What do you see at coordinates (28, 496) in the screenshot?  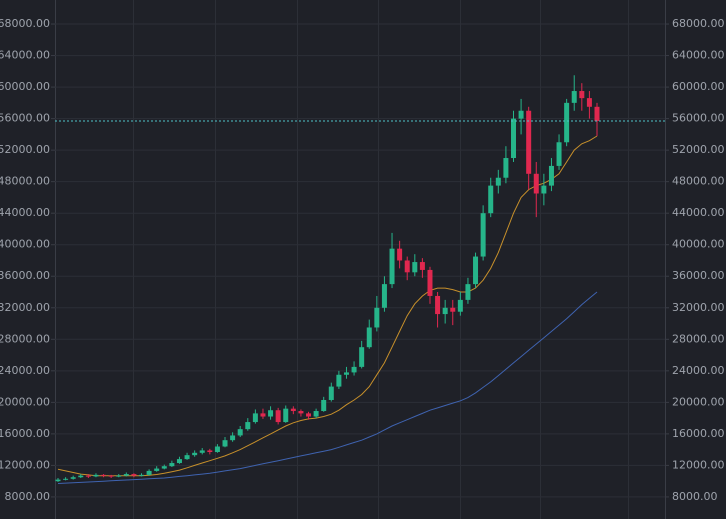 I see `y-tick-label: 8000.00` at bounding box center [28, 496].